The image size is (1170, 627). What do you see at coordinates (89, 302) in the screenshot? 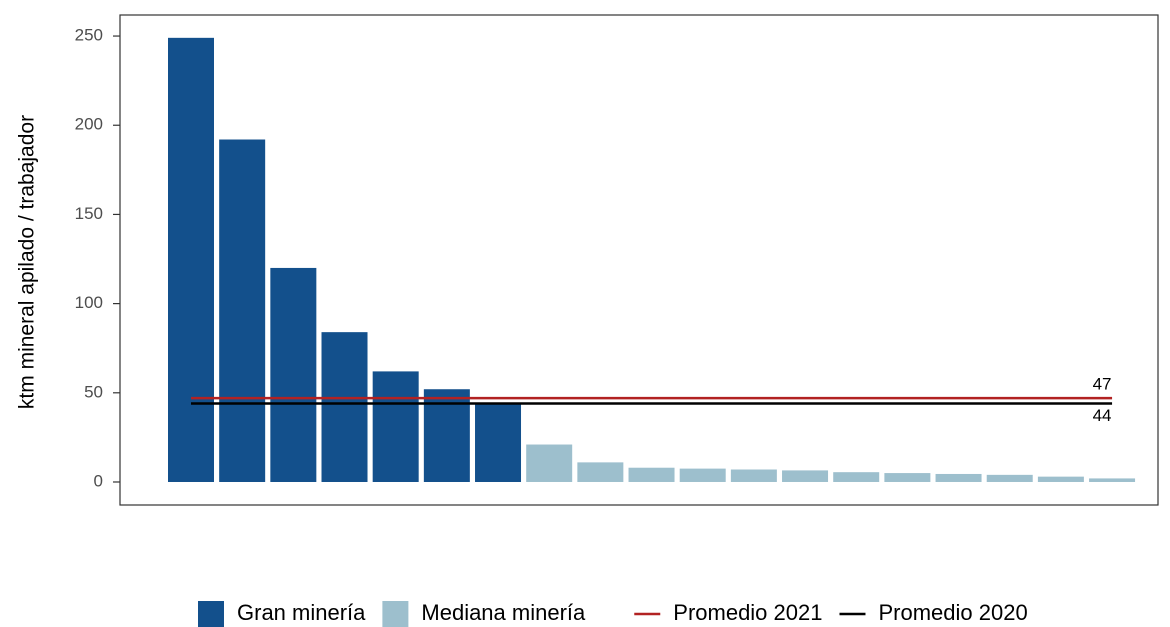
I see `y-tick-label: 100` at bounding box center [89, 302].